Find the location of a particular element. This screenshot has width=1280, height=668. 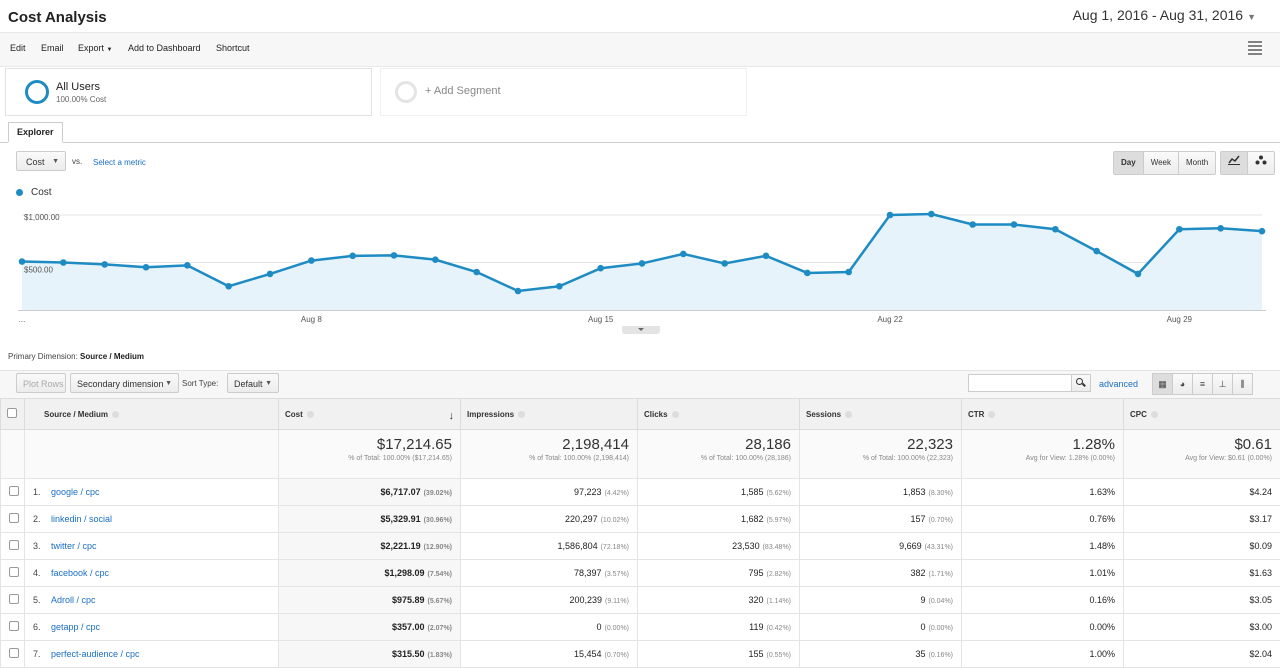

sessions-pct: (0.70%) is located at coordinates (940, 520).